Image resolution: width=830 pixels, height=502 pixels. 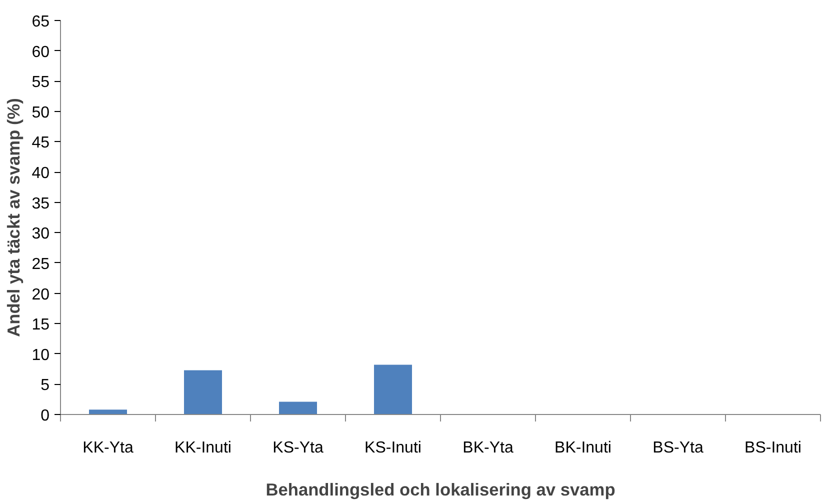 What do you see at coordinates (41, 264) in the screenshot?
I see `y-tick-label: 25` at bounding box center [41, 264].